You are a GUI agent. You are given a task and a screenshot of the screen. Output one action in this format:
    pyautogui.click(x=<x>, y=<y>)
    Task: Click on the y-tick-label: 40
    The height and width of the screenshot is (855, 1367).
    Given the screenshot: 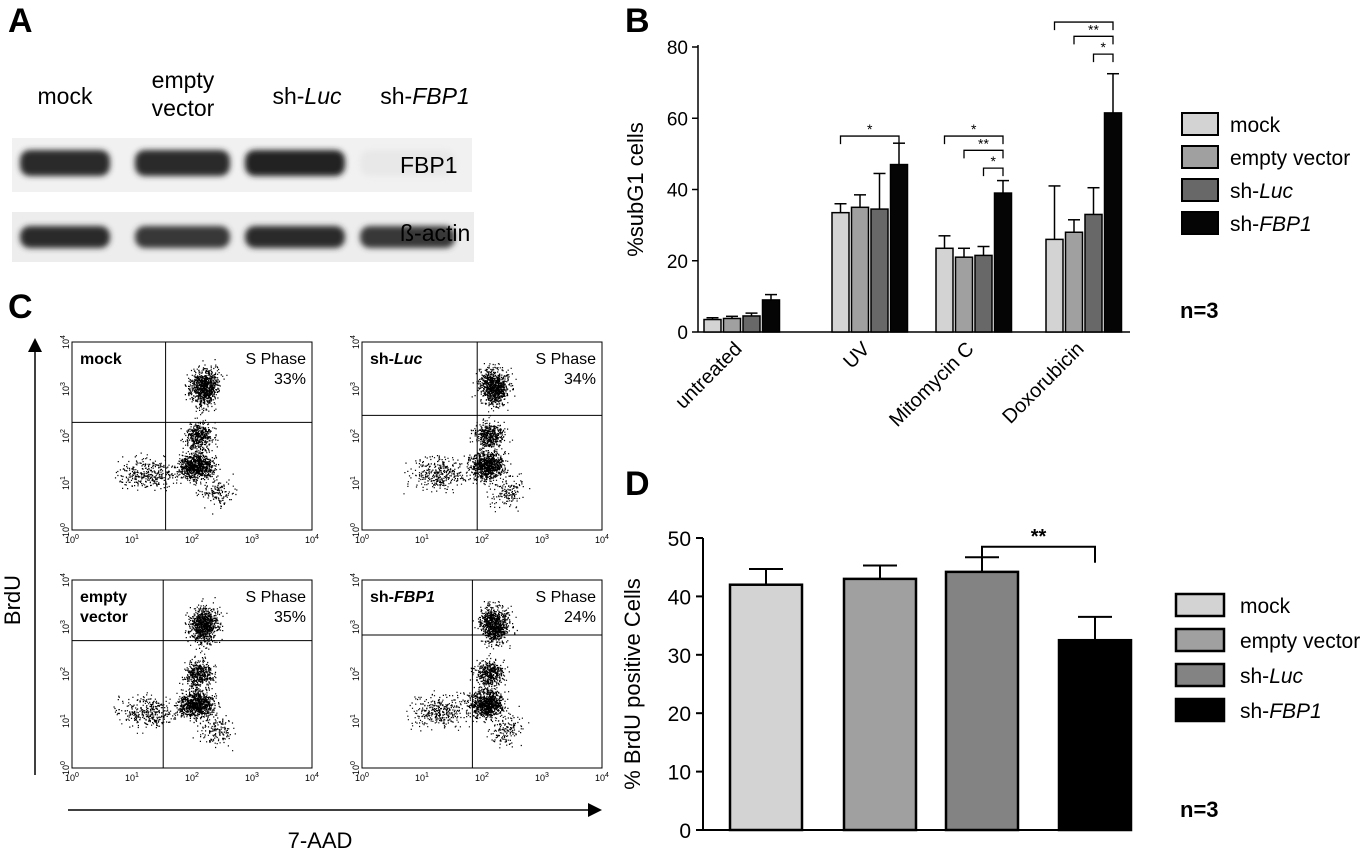 What is the action you would take?
    pyautogui.click(x=677, y=191)
    